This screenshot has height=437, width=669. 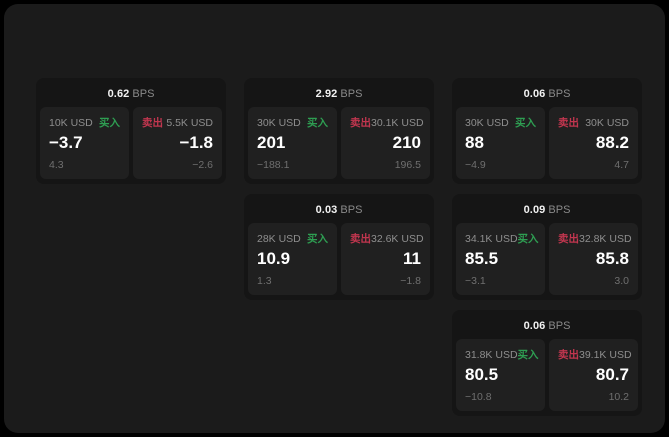 What do you see at coordinates (385, 143) in the screenshot?
I see `sell-panel: 卖出 30.1K USD 210 196.5` at bounding box center [385, 143].